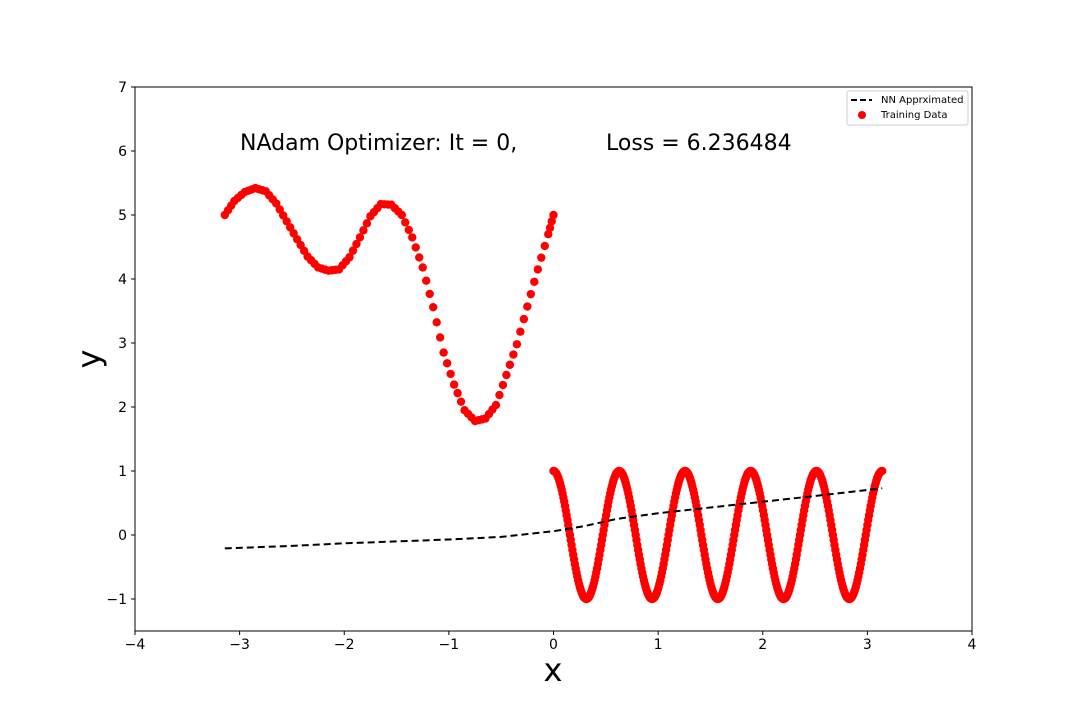 The width and height of the screenshot is (1080, 720). Describe the element at coordinates (378, 143) in the screenshot. I see `optimizer-annotation: NAdam Optimizer: It = 0,` at that location.